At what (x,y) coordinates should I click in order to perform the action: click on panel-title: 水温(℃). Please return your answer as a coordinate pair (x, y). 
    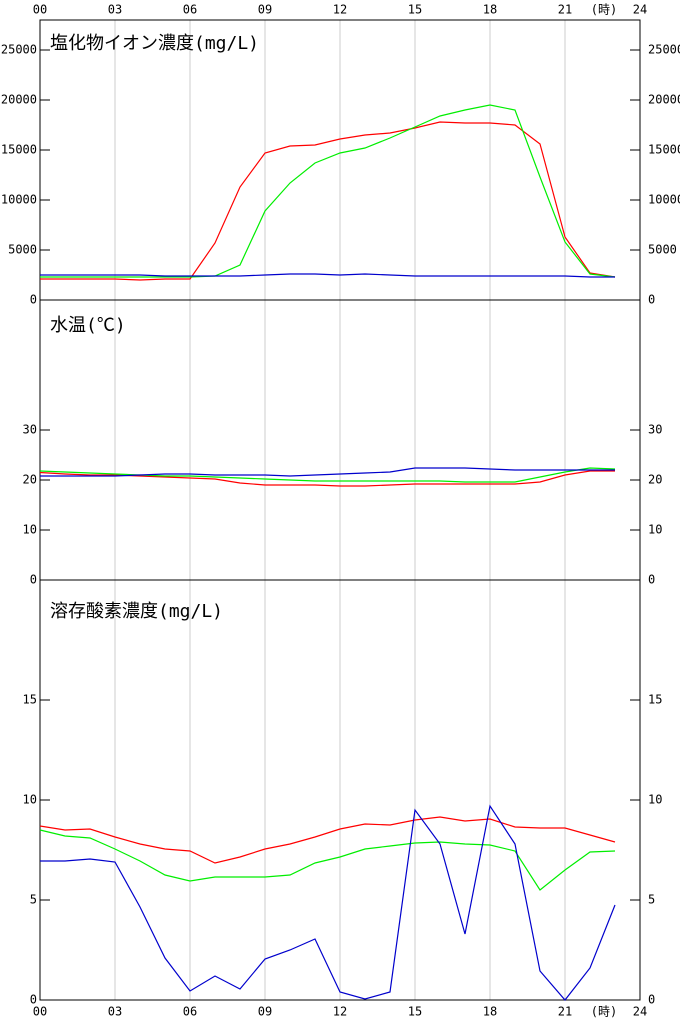
    Looking at the image, I should click on (88, 325).